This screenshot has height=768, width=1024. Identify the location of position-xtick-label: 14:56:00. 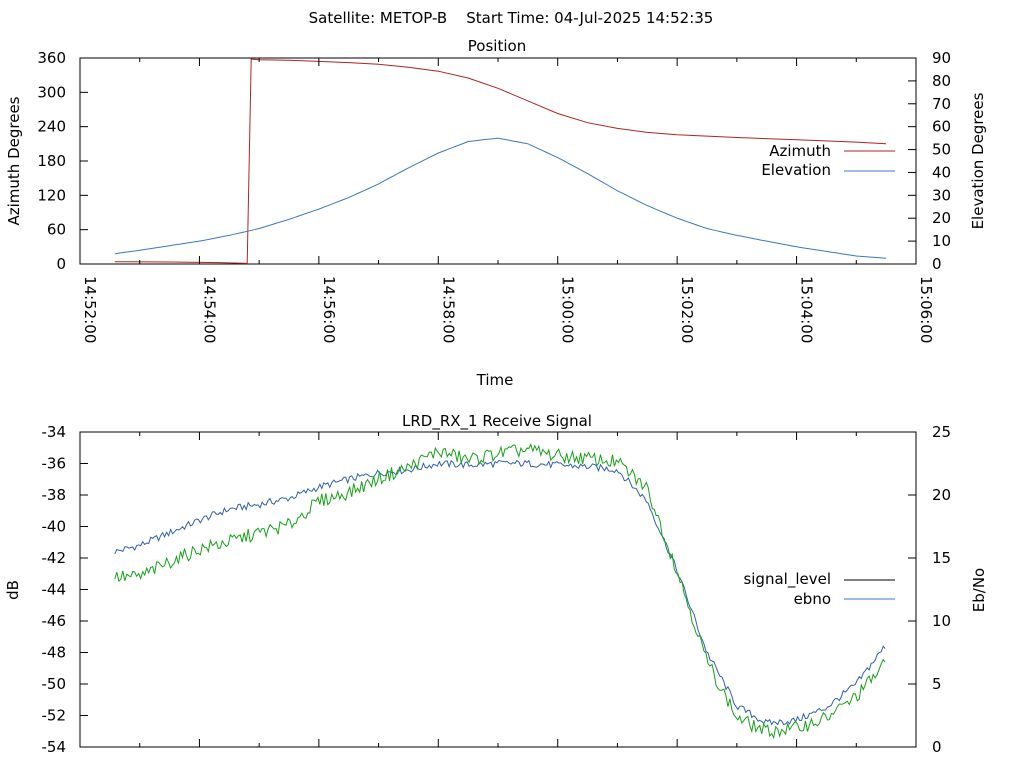
(329, 309).